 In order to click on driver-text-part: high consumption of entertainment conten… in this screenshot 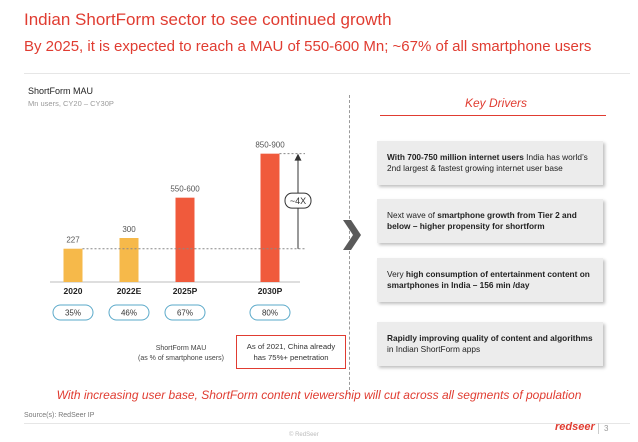, I will do `click(488, 279)`.